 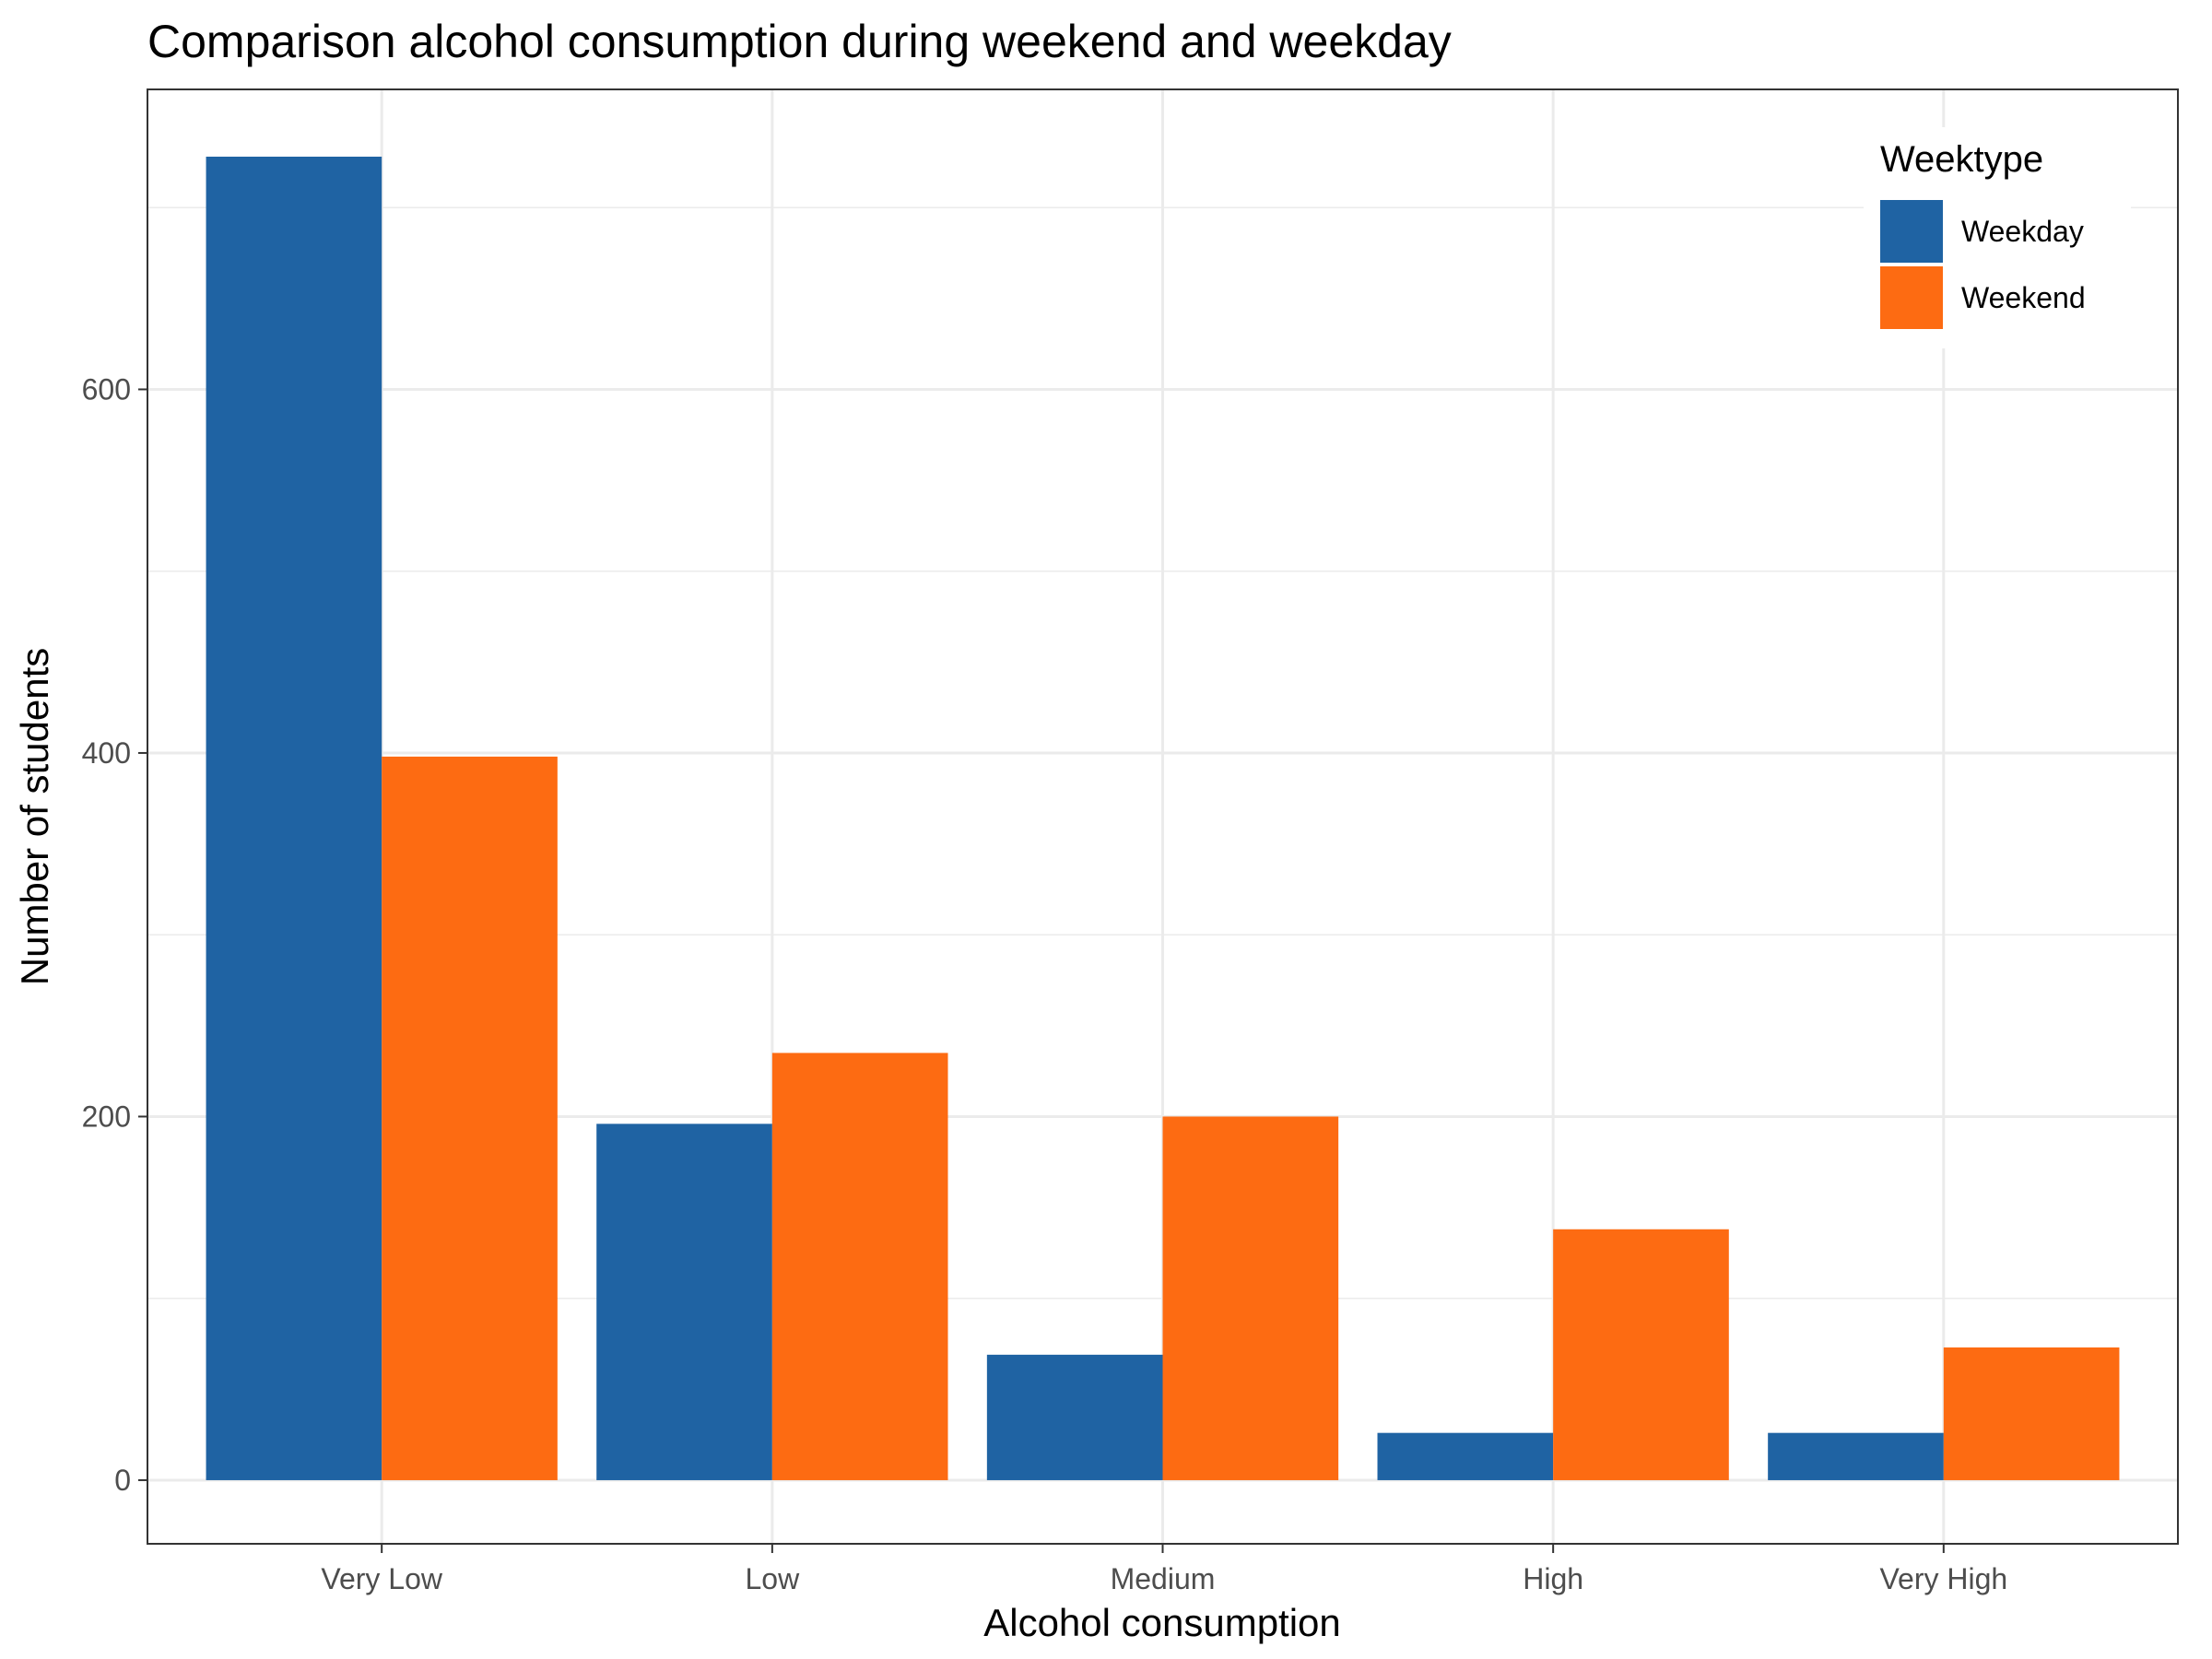 I want to click on bar-weekday-low, so click(x=684, y=1302).